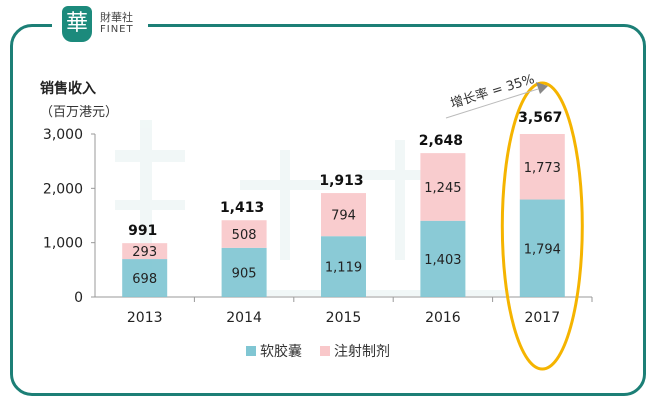 Image resolution: width=662 pixels, height=403 pixels. Describe the element at coordinates (281, 352) in the screenshot. I see `legend-label: 软胶囊` at that location.